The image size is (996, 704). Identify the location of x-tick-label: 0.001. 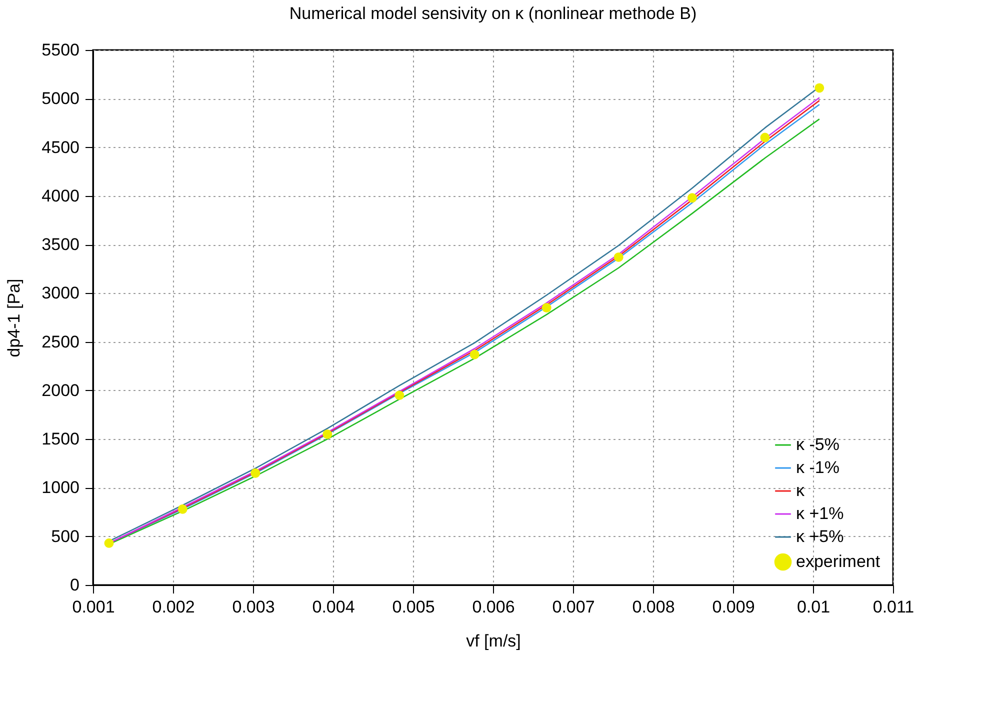
(93, 607).